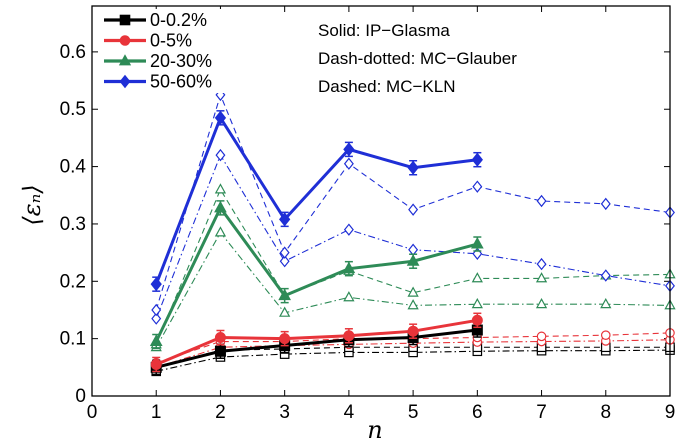 This screenshot has height=444, width=676. What do you see at coordinates (349, 412) in the screenshot?
I see `x-tick-label: 4` at bounding box center [349, 412].